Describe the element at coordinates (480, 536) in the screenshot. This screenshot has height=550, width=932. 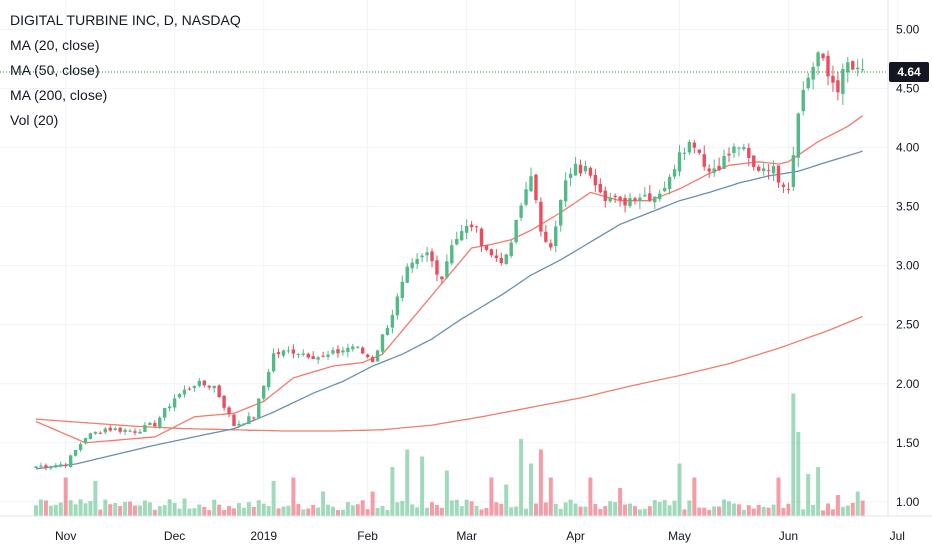
I see `time-axis: Nov Dec 2019 Feb Mar Apr May Jun Jul` at that location.